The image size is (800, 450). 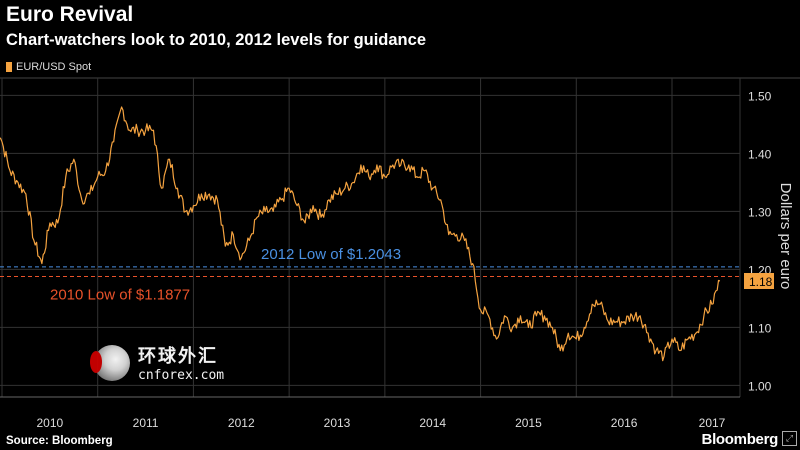 What do you see at coordinates (785, 236) in the screenshot?
I see `y-axis-title: Dollars per euro` at bounding box center [785, 236].